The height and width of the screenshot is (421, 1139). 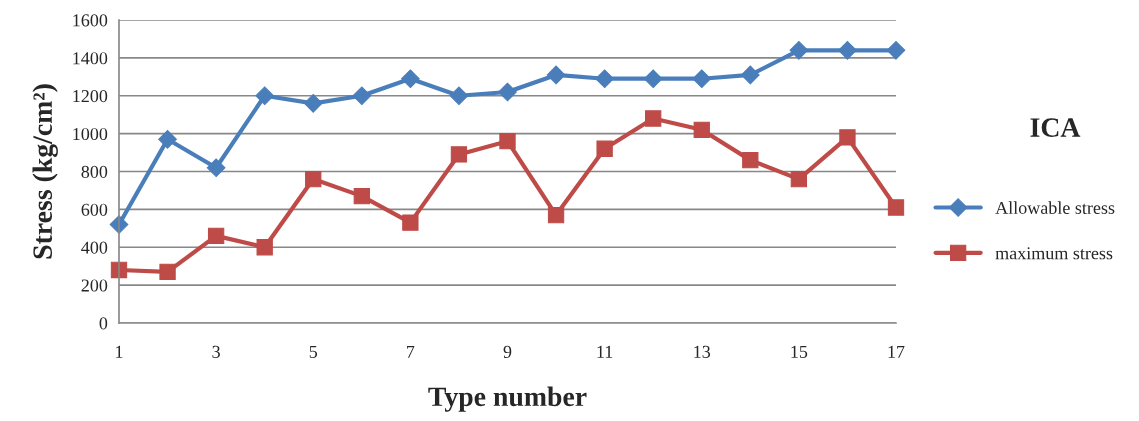 I want to click on x-tick-label: 5, so click(x=313, y=351).